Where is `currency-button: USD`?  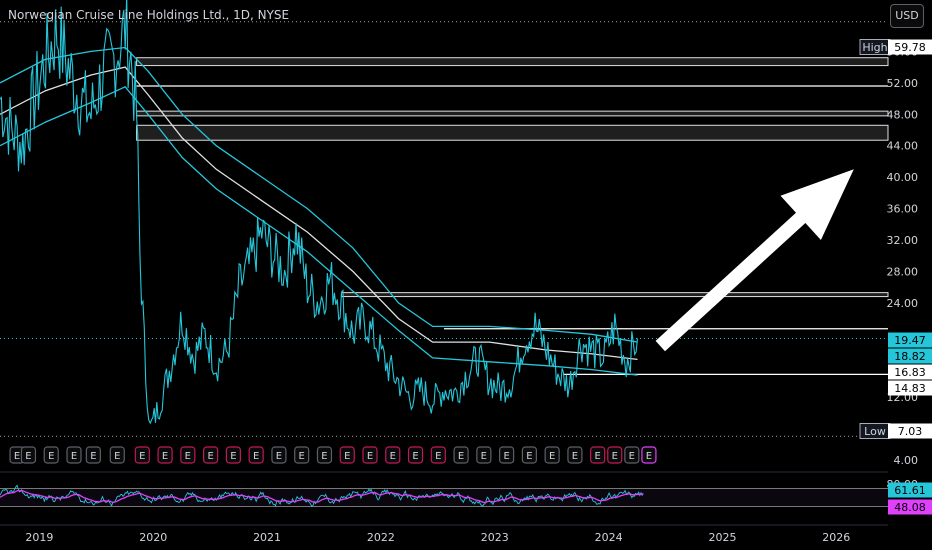 currency-button: USD is located at coordinates (907, 16).